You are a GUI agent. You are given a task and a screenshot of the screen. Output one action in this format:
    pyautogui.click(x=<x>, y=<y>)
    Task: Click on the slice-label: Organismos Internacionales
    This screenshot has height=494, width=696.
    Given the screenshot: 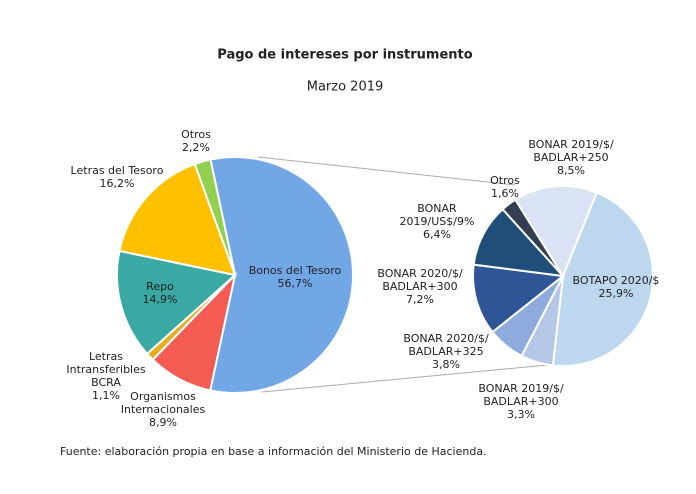 What is the action you would take?
    pyautogui.click(x=163, y=403)
    